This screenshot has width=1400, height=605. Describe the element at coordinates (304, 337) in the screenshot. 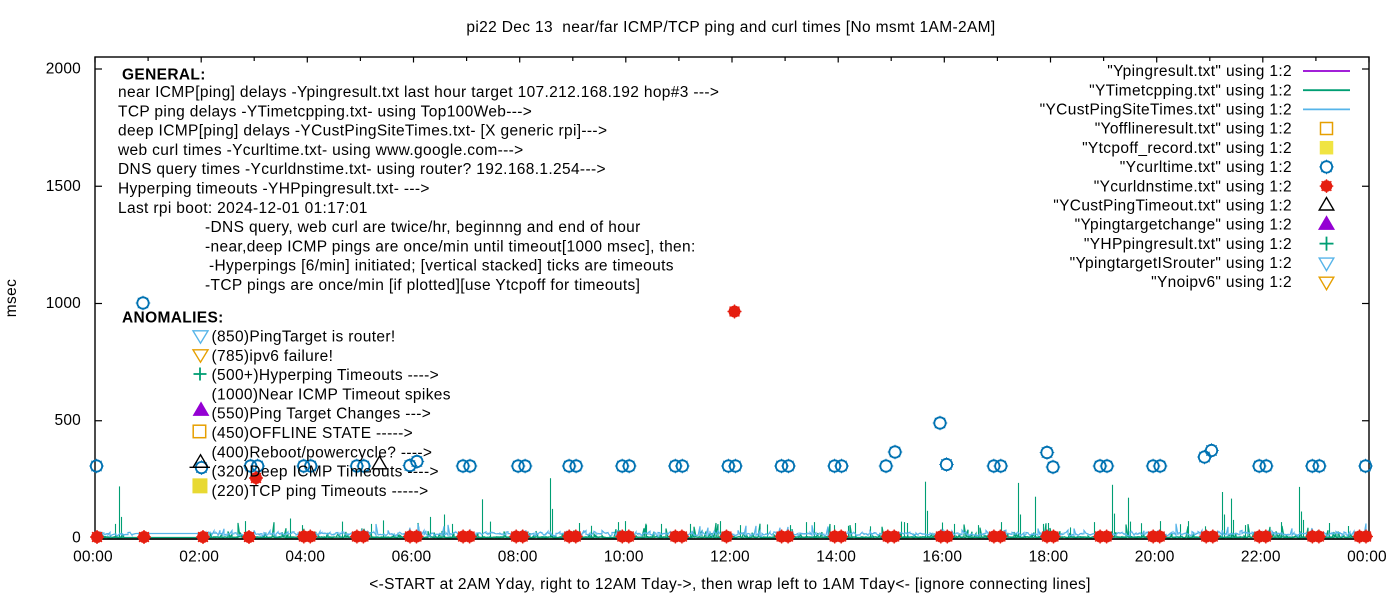

I see `svg-text: (850)PingTarget is router!` at that location.